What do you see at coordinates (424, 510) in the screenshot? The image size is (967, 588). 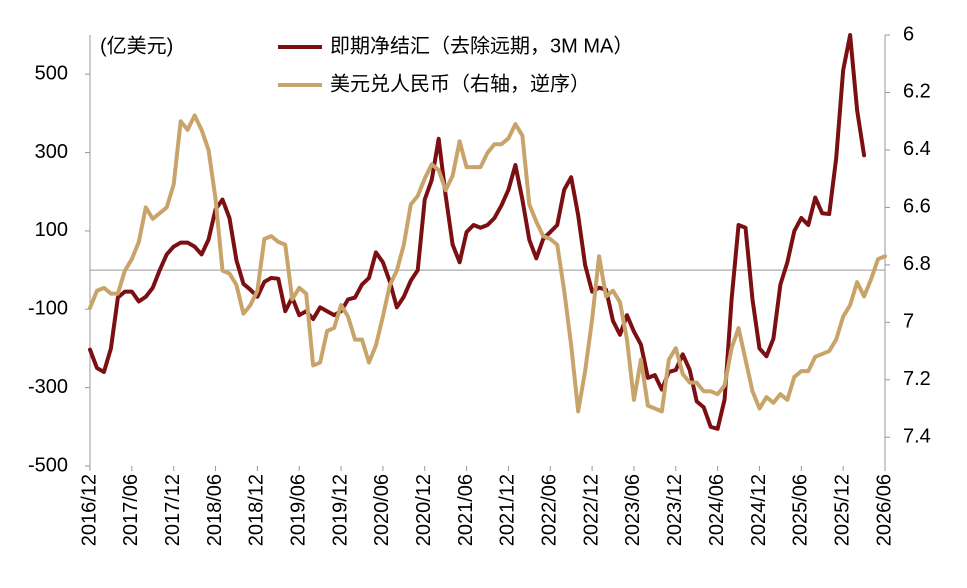 I see `x-tick-label: 2020/12` at bounding box center [424, 510].